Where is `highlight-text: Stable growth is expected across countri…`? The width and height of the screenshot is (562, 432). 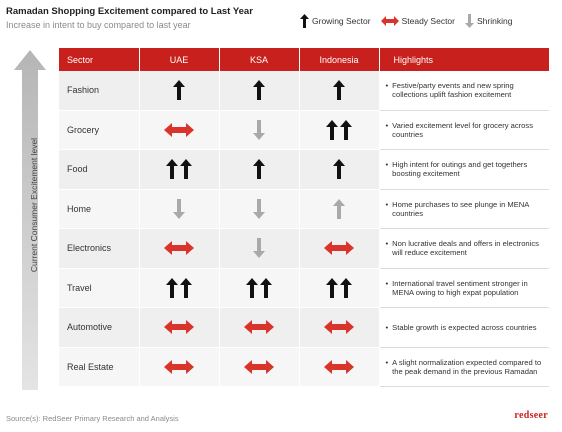
highlight-text: Stable growth is expected across countri… is located at coordinates (464, 327).